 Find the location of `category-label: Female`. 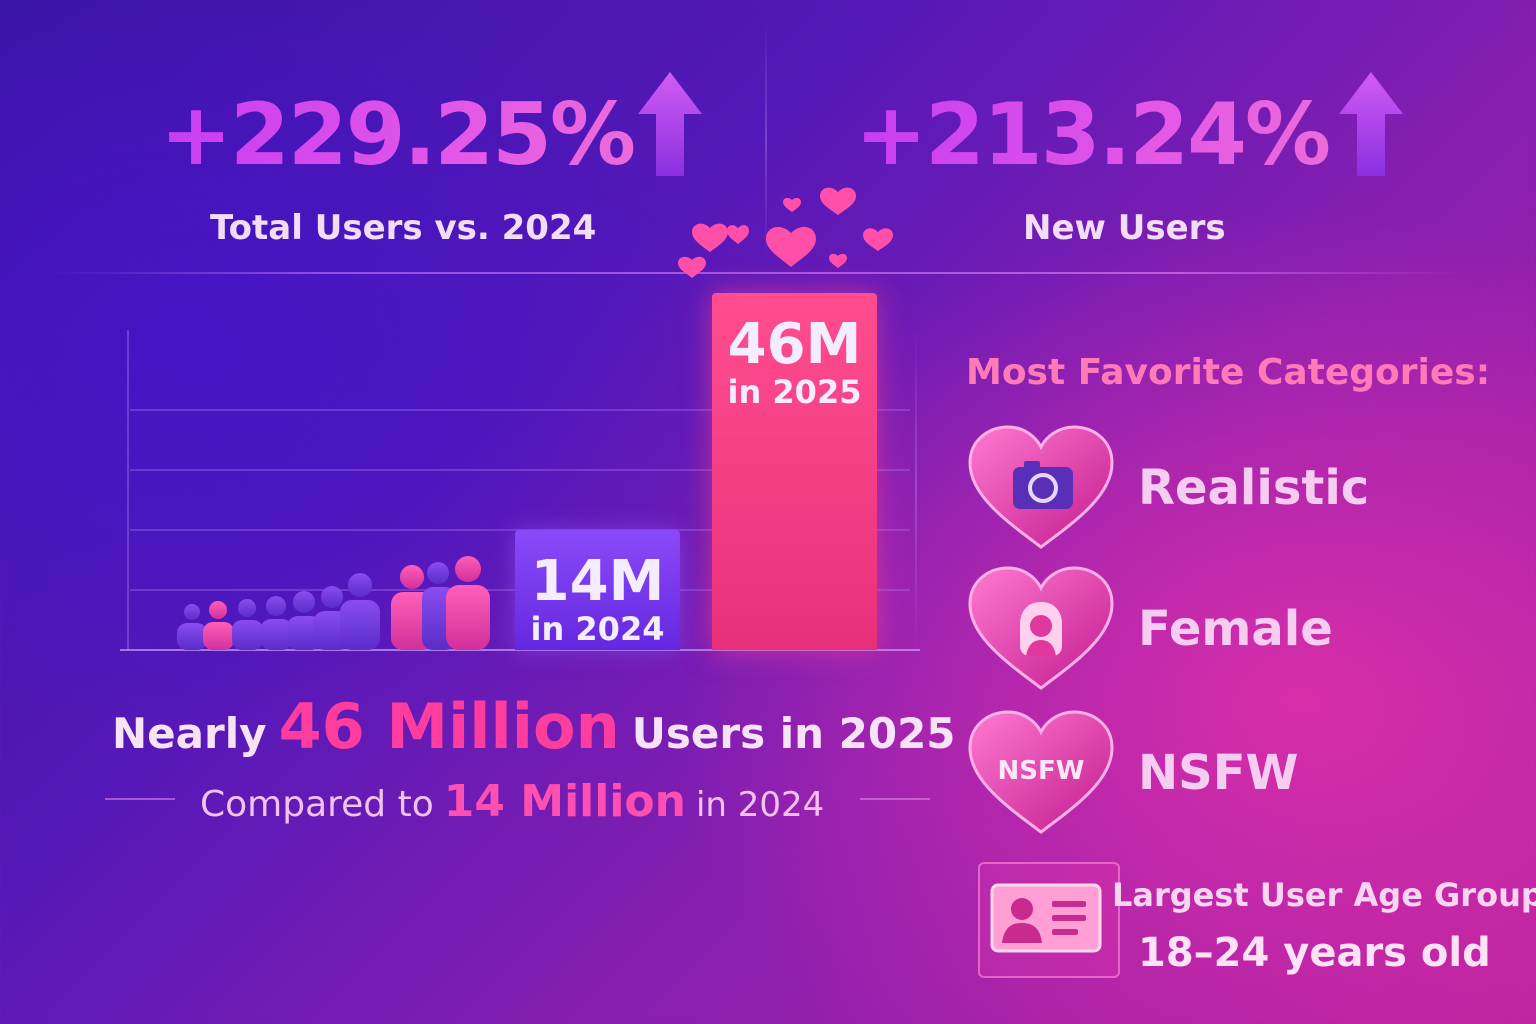

category-label: Female is located at coordinates (1235, 629).